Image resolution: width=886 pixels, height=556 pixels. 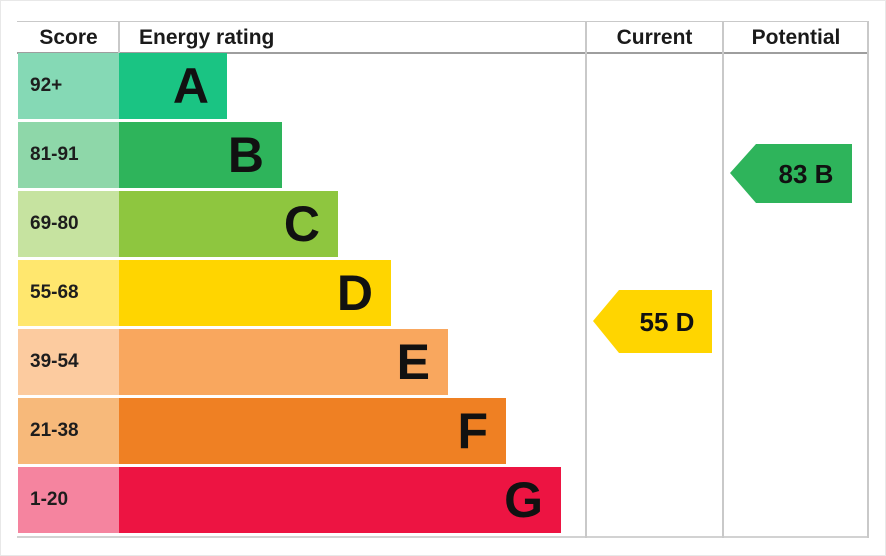 What do you see at coordinates (443, 53) in the screenshot?
I see `header-underline` at bounding box center [443, 53].